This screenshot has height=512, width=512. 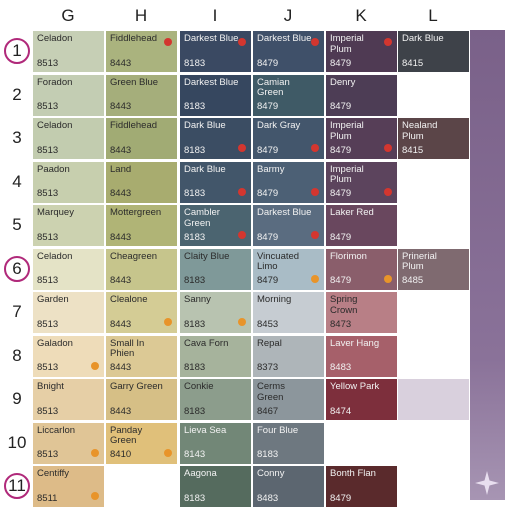 I want to click on color-swatch: Barmy 8479, so click(x=288, y=182).